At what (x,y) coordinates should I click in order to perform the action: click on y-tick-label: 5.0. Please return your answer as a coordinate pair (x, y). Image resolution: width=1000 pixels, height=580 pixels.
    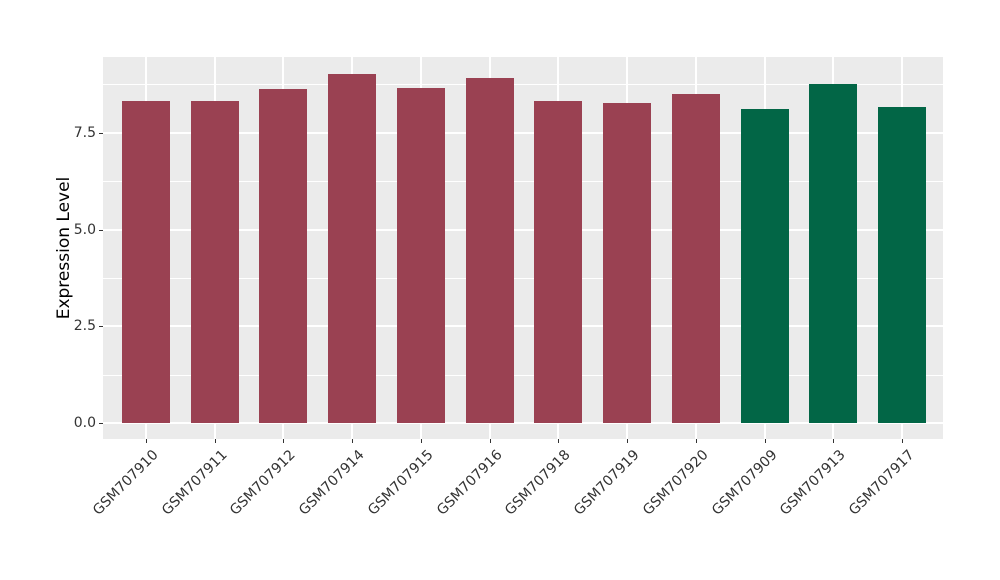
    Looking at the image, I should click on (84, 230).